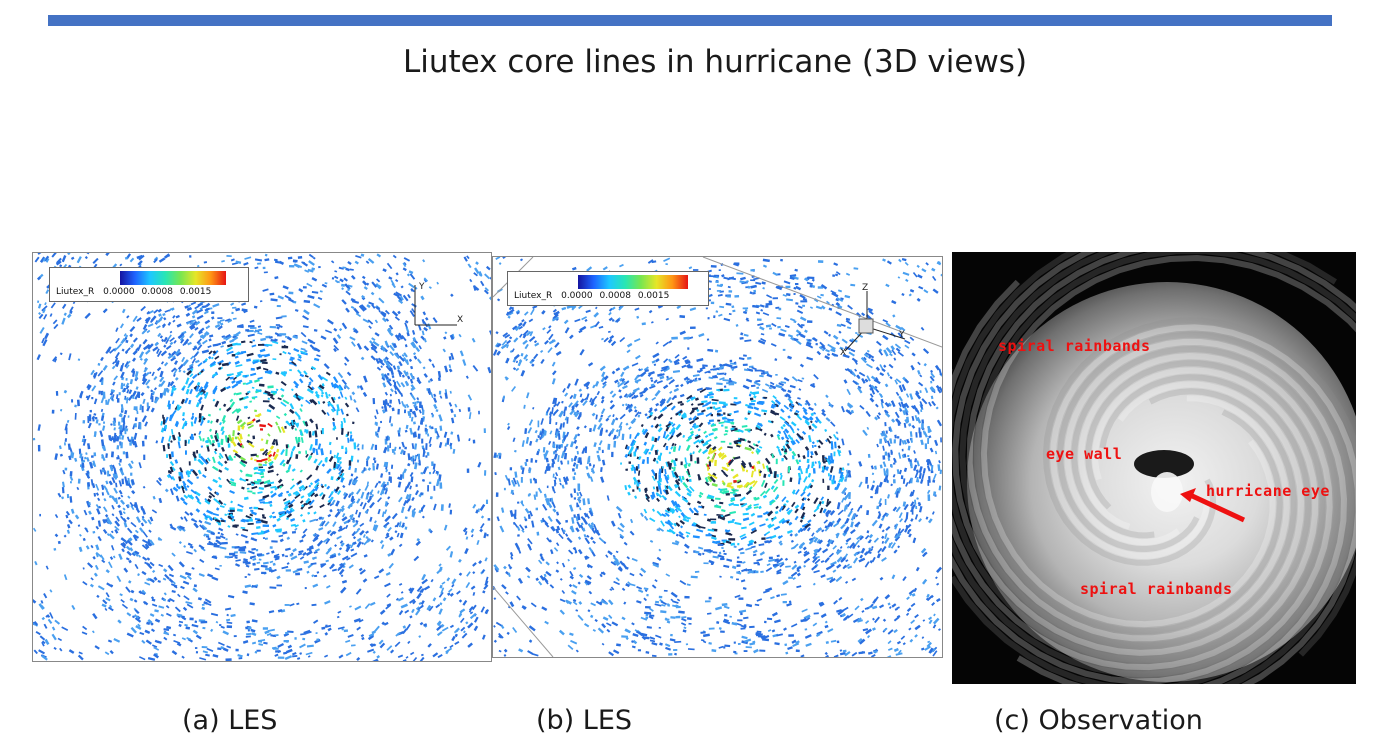 This screenshot has width=1393, height=753. I want to click on caption-b: (b) LES, so click(584, 720).